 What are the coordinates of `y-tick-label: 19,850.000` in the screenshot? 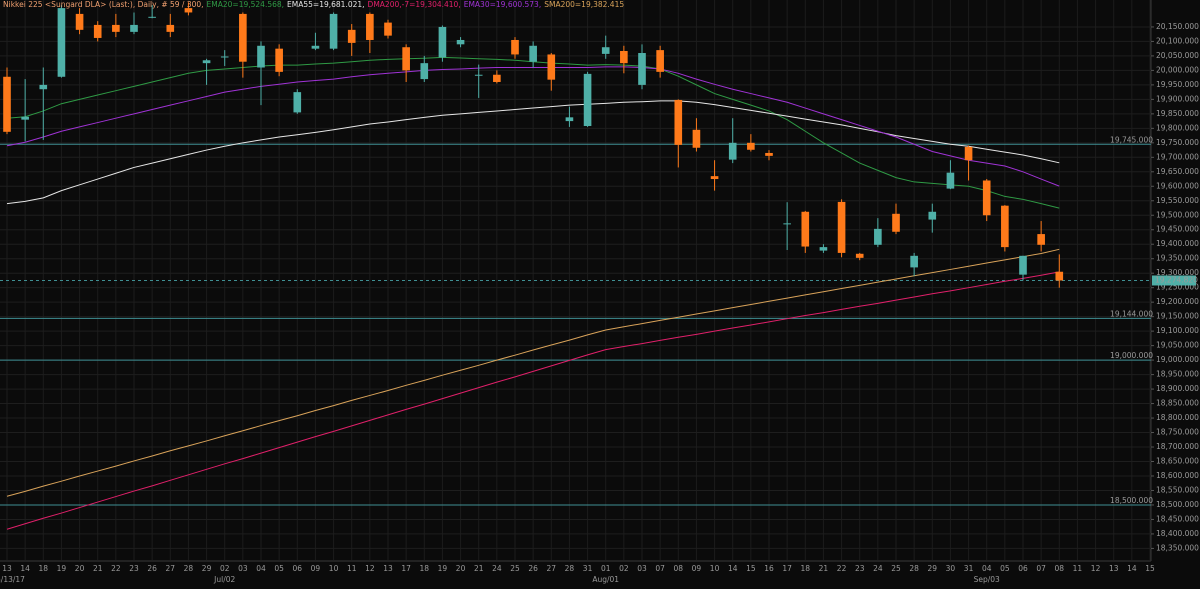 It's located at (1177, 113).